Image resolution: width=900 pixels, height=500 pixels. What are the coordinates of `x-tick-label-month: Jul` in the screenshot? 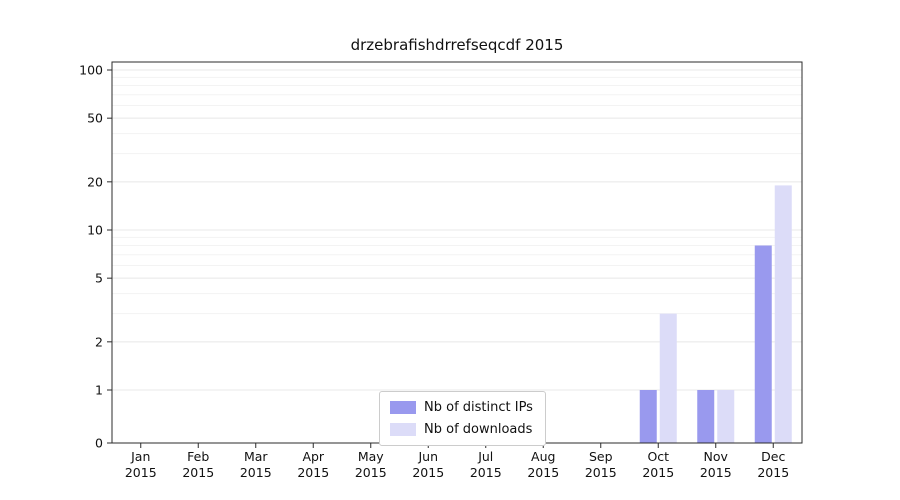 It's located at (485, 456).